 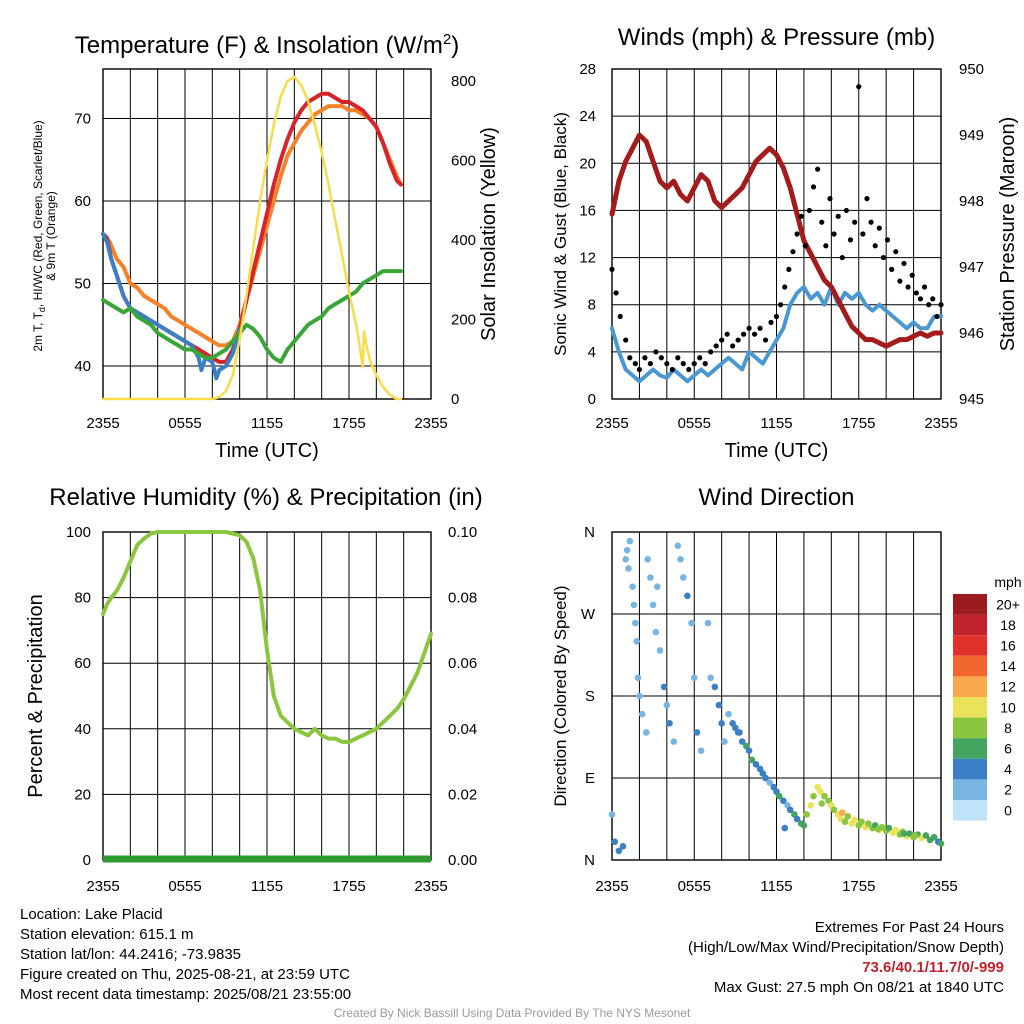 I want to click on temperature-y2-tick-label: 600, so click(x=463, y=160).